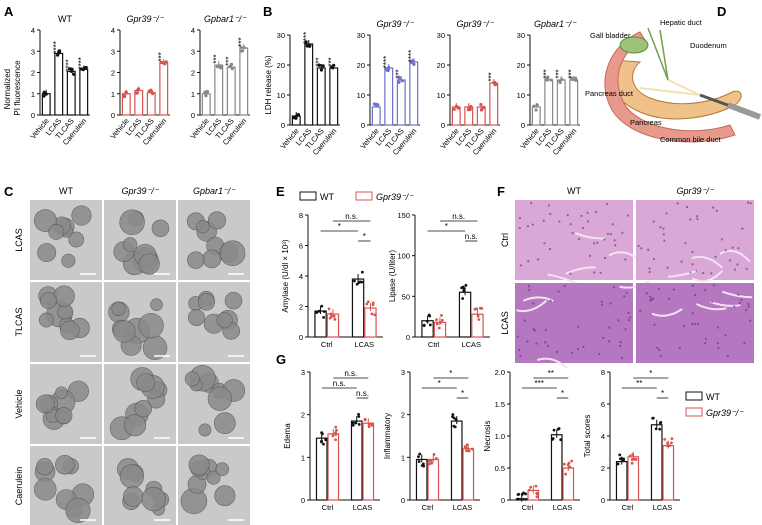 Image resolution: width=762 pixels, height=525 pixels. What do you see at coordinates (574, 191) in the screenshot?
I see `panel-f-col-label: WT` at bounding box center [574, 191].